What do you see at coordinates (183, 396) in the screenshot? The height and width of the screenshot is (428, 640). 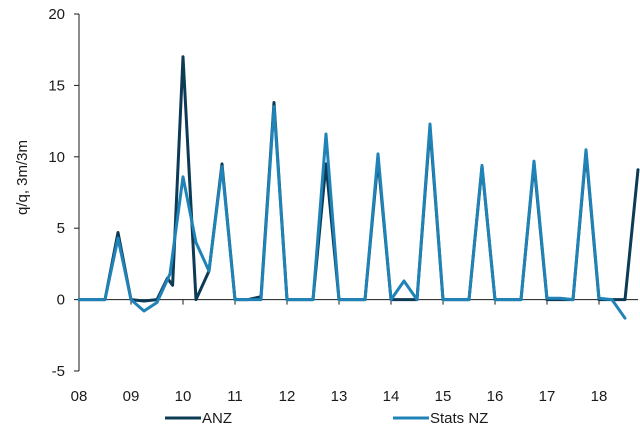 I see `x-tick-label: 10` at bounding box center [183, 396].